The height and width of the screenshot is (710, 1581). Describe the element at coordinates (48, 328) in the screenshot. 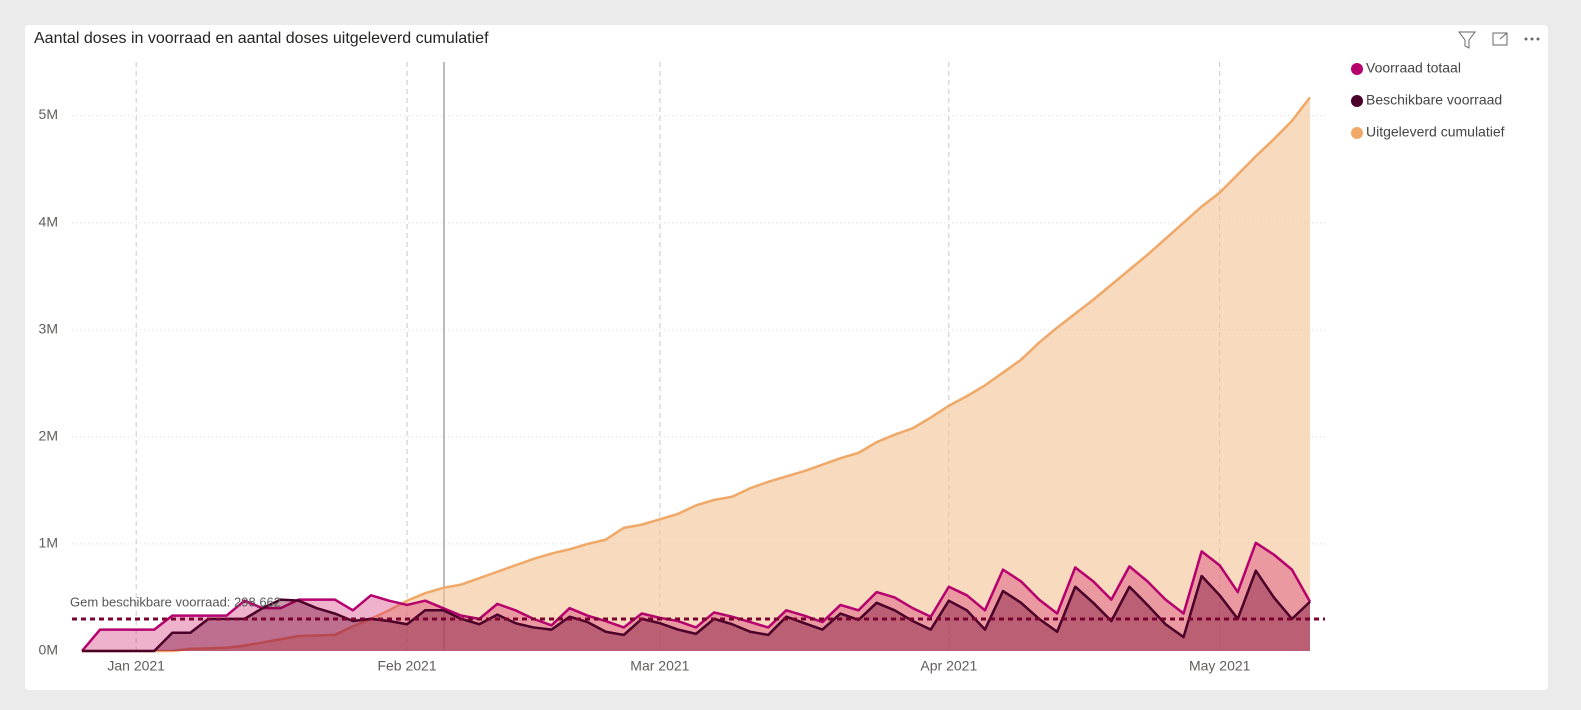

I see `y-tick-label: 3M` at that location.